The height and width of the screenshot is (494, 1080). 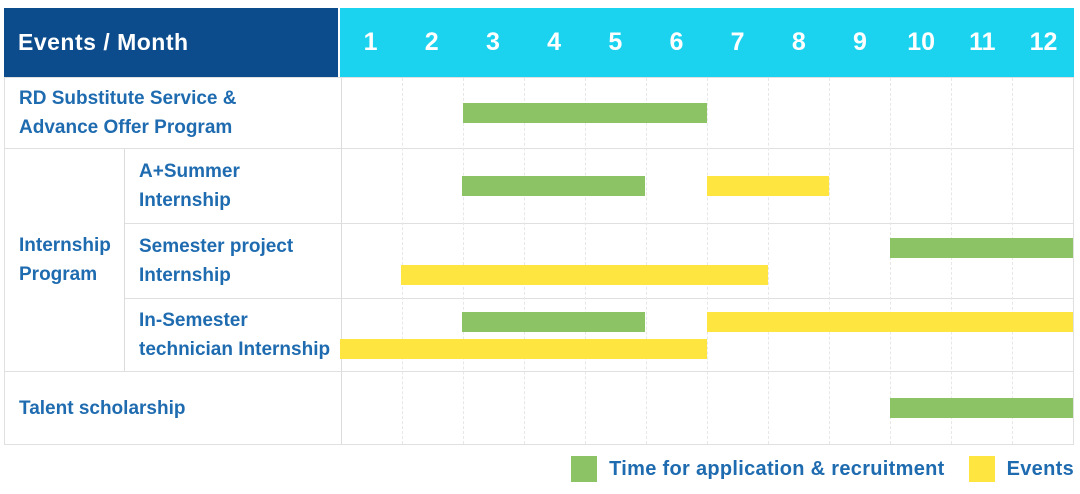 I want to click on month-label-8: 8, so click(x=798, y=42).